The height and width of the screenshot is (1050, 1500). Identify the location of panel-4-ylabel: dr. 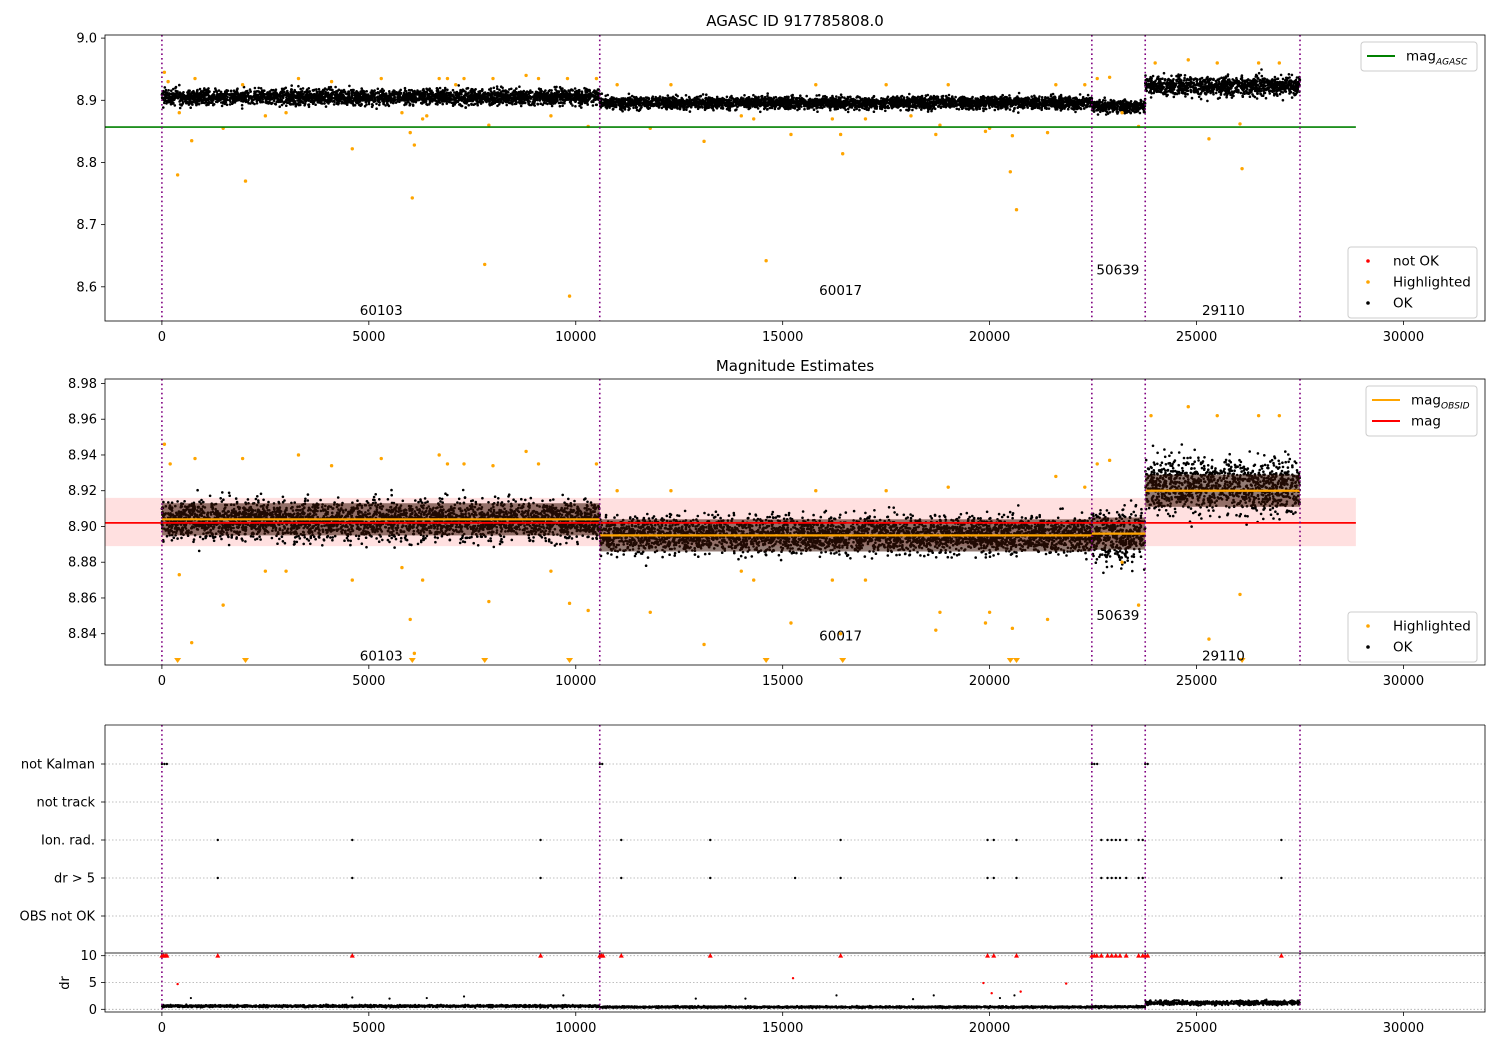
(65, 983).